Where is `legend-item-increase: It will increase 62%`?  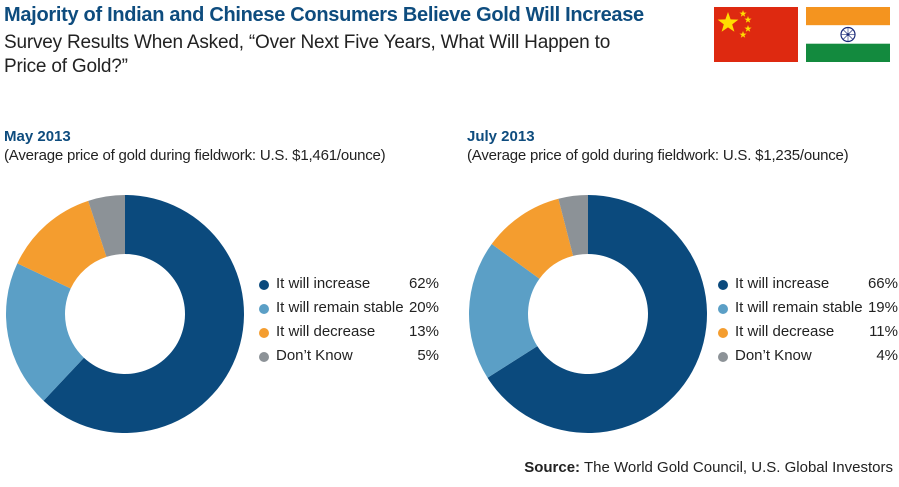 legend-item-increase: It will increase 62% is located at coordinates (349, 287).